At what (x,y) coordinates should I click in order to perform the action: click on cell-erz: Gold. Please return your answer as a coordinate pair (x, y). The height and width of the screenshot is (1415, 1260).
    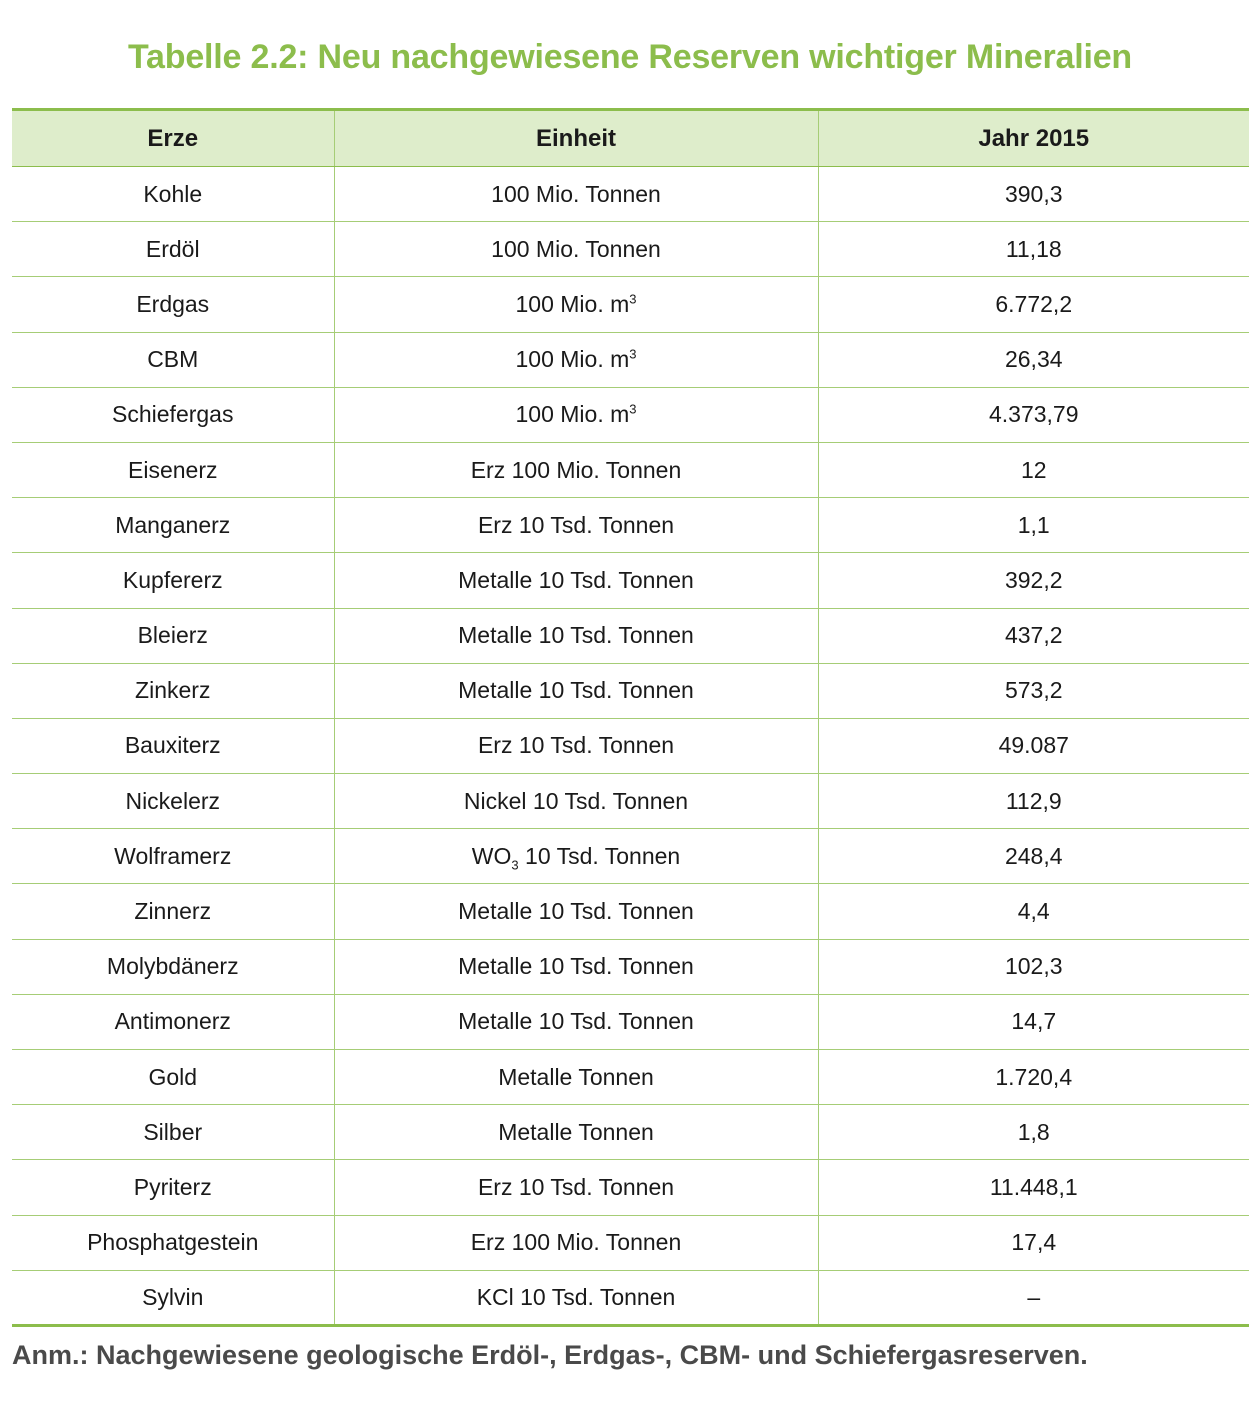
    Looking at the image, I should click on (173, 1077).